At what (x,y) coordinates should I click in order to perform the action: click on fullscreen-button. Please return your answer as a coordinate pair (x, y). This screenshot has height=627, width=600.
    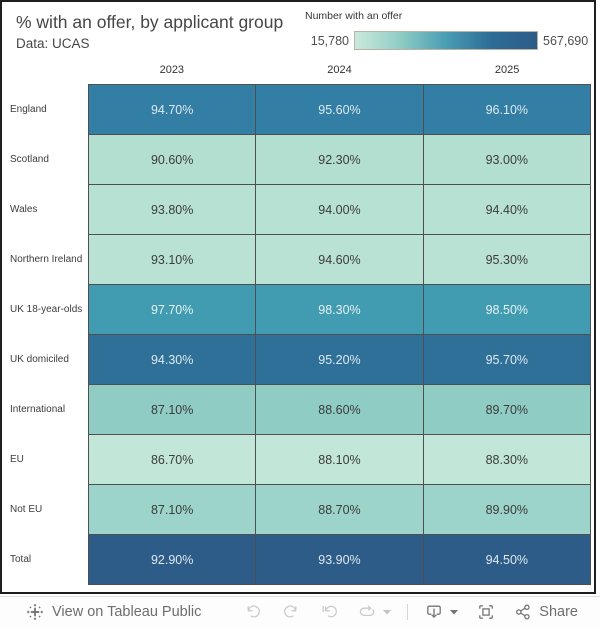
    Looking at the image, I should click on (486, 612).